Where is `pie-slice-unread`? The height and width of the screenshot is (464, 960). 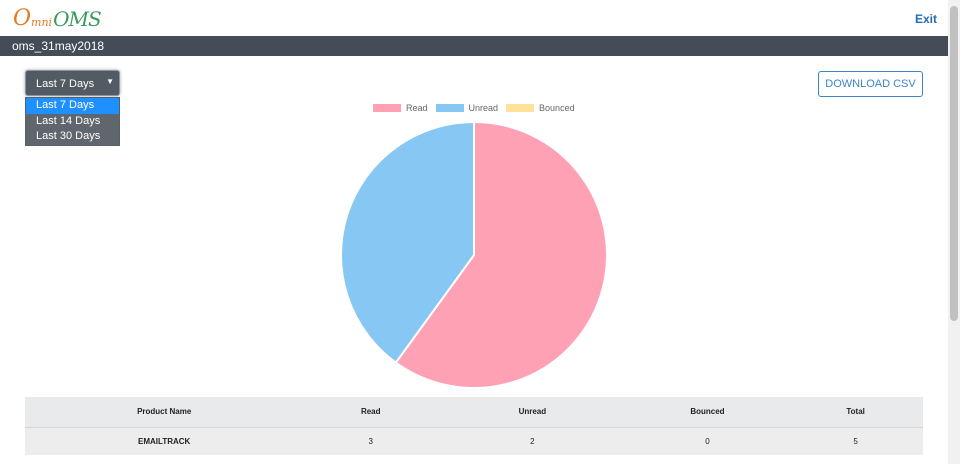
pie-slice-unread is located at coordinates (407, 242).